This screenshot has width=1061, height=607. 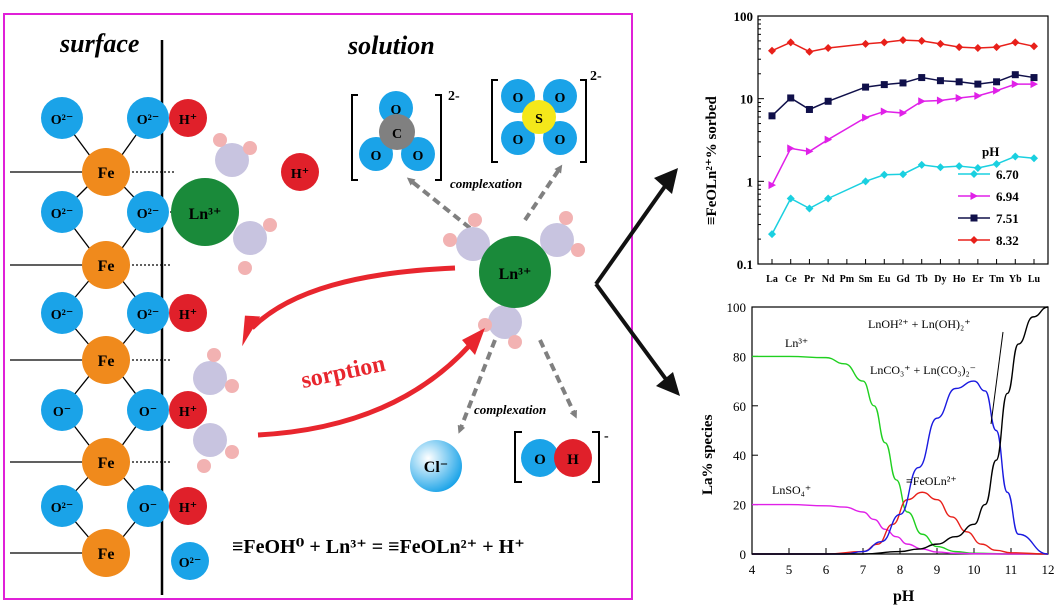 I want to click on complexation-arrows, so click(x=491, y=299).